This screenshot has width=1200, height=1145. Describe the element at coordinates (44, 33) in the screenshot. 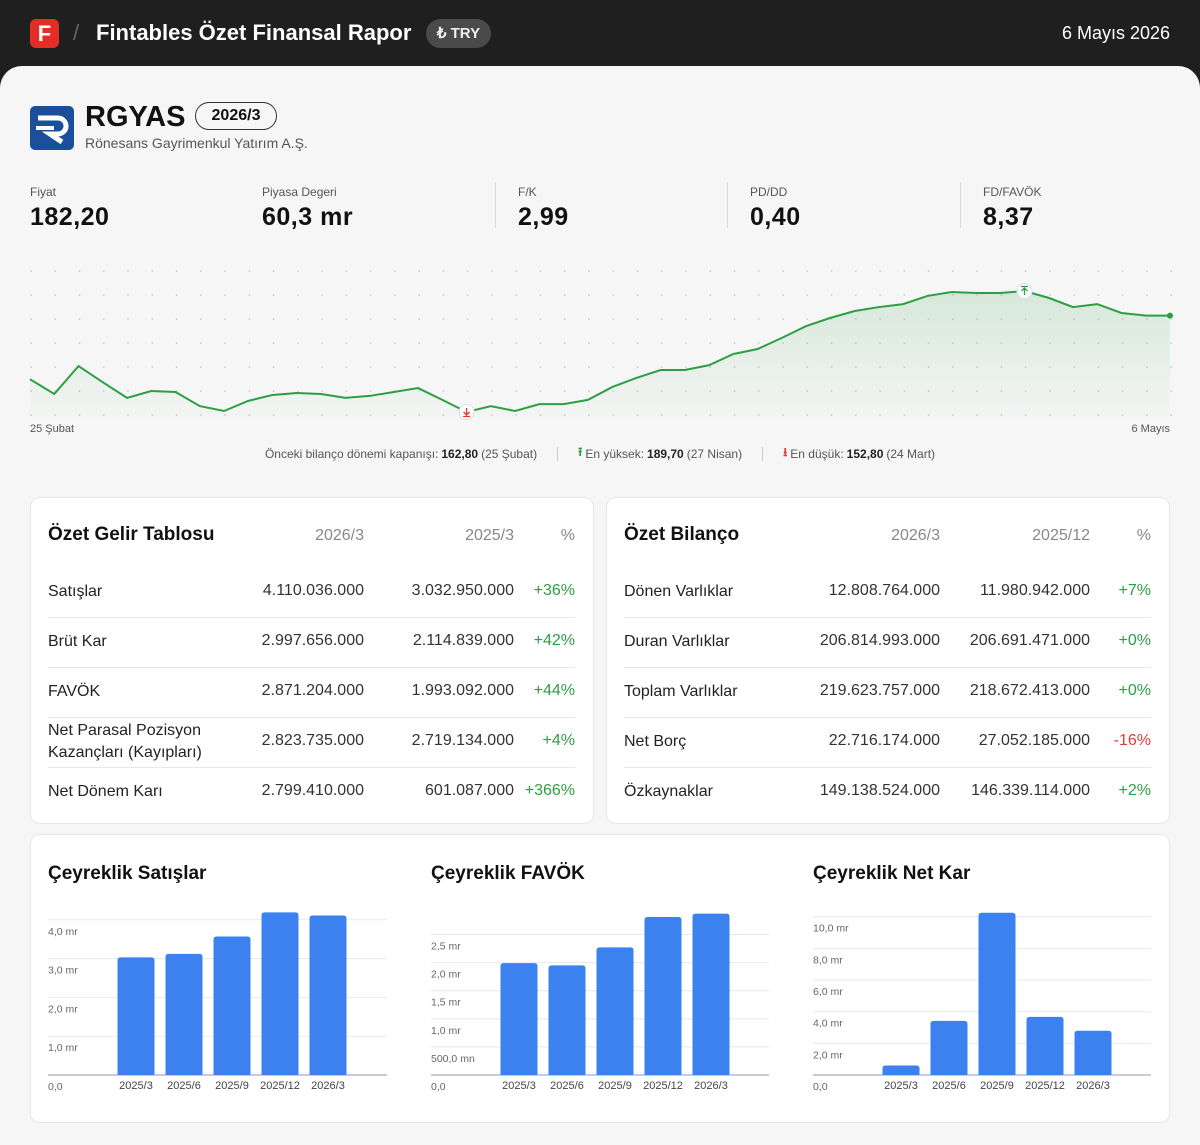

I see `logo: F` at that location.